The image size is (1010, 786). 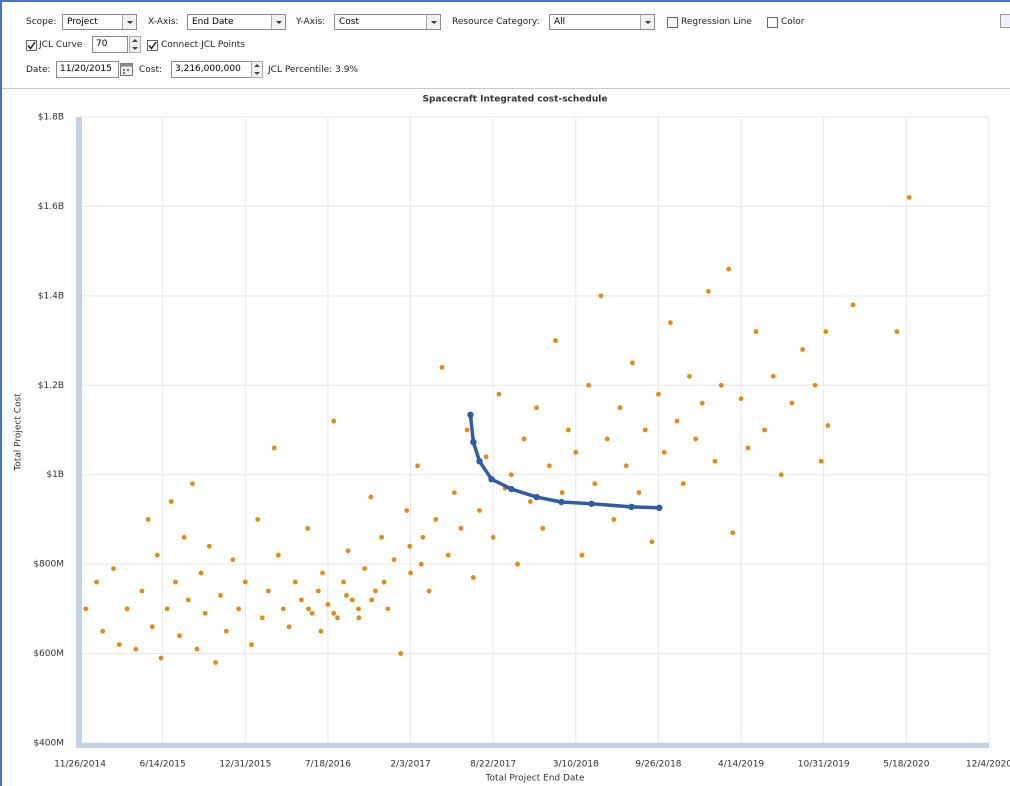 What do you see at coordinates (236, 22) in the screenshot?
I see `dropdown: End Date` at bounding box center [236, 22].